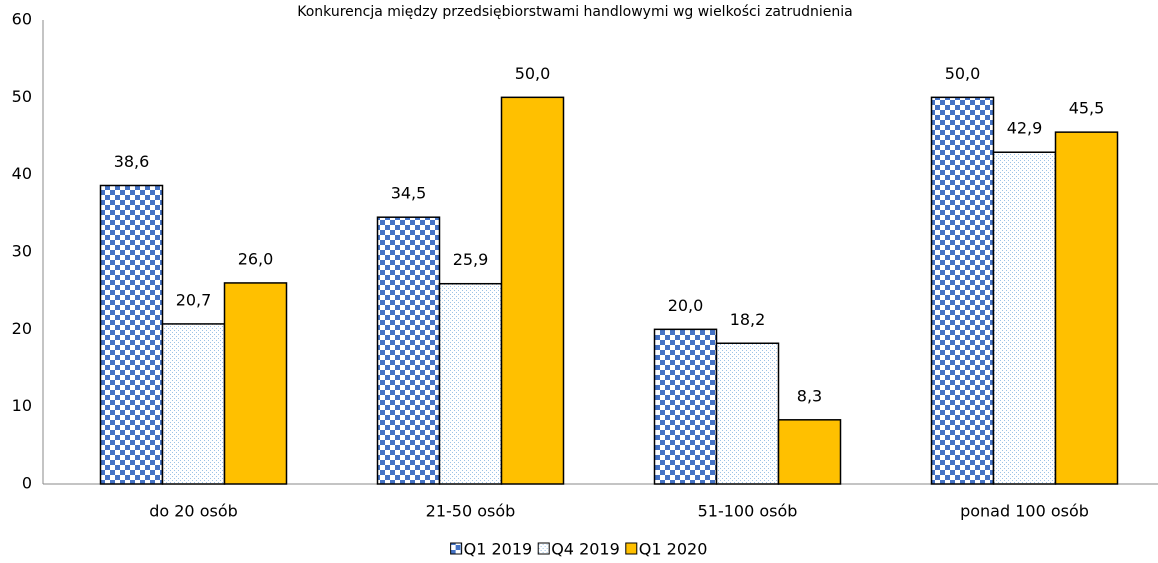  I want to click on data-label: 45,5, so click(1087, 108).